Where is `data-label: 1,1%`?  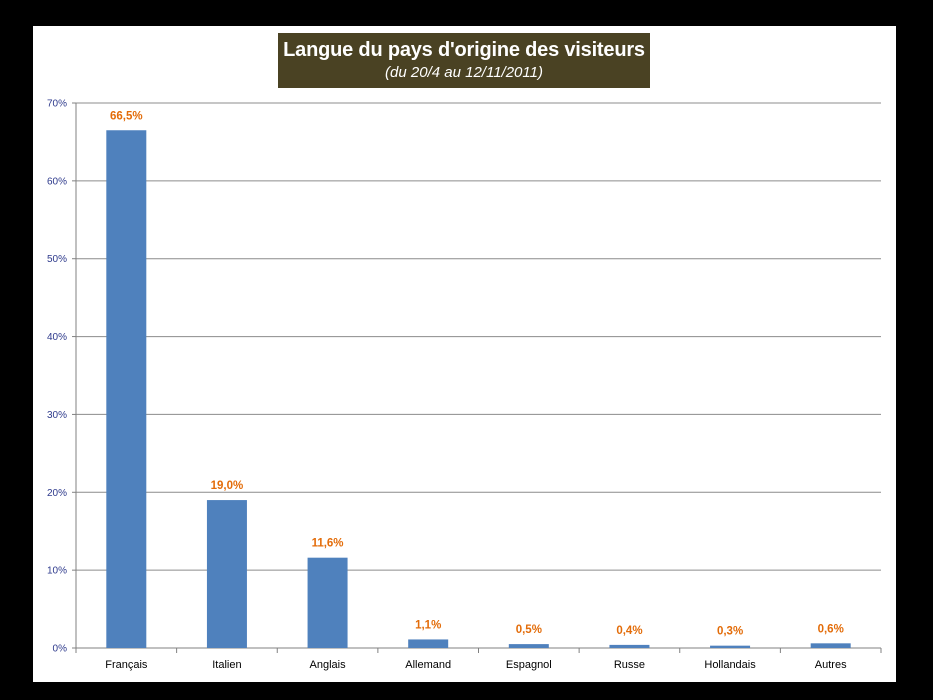 data-label: 1,1% is located at coordinates (428, 625).